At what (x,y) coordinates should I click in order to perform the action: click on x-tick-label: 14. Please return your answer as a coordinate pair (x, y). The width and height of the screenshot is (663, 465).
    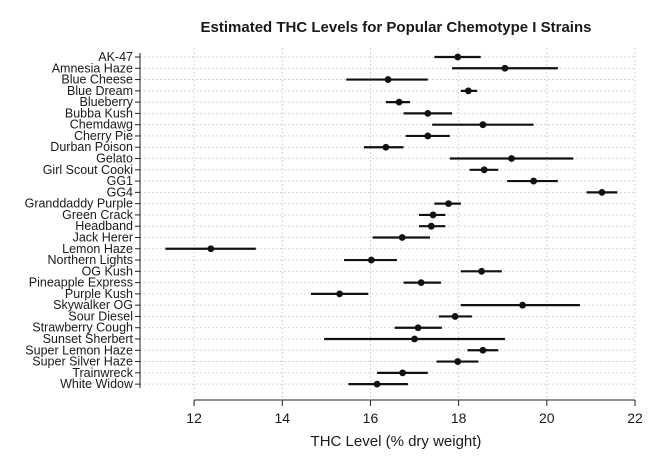
    Looking at the image, I should click on (282, 418).